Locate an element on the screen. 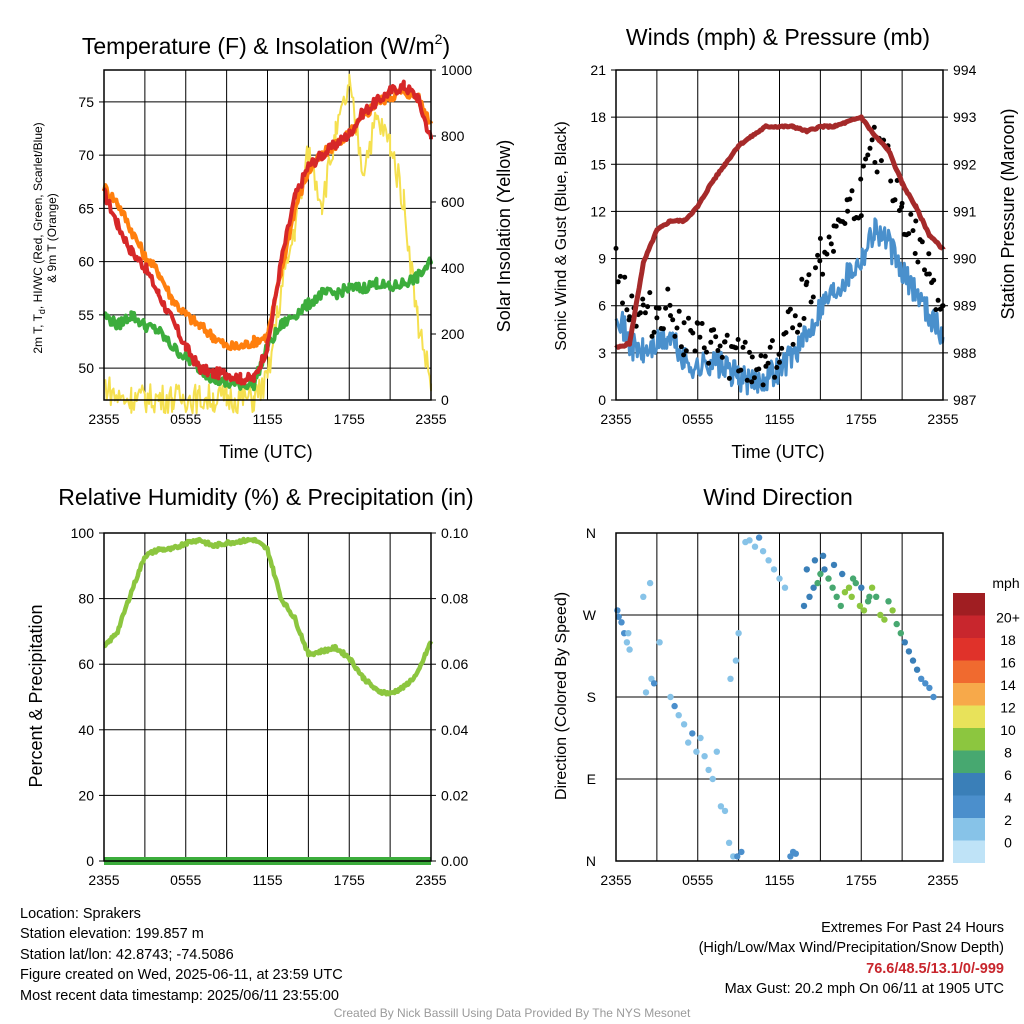 This screenshot has height=1024, width=1024. x-tick-label: 2355 is located at coordinates (942, 419).